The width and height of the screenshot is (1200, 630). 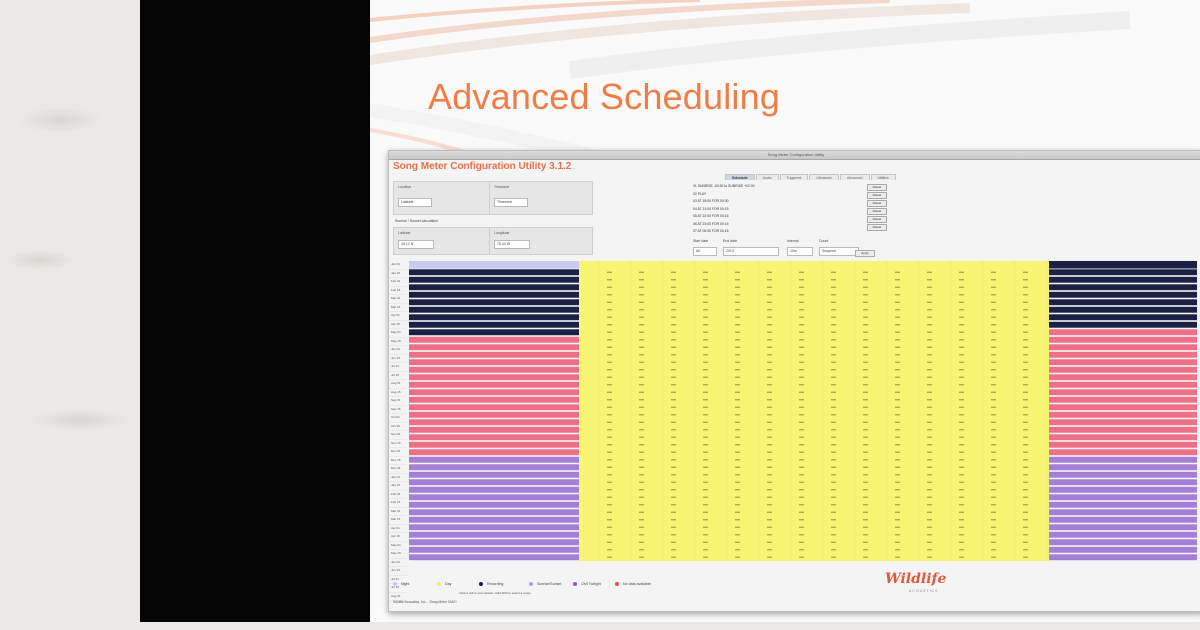 What do you see at coordinates (416, 244) in the screenshot?
I see `latitude-input: 45.12 N` at bounding box center [416, 244].